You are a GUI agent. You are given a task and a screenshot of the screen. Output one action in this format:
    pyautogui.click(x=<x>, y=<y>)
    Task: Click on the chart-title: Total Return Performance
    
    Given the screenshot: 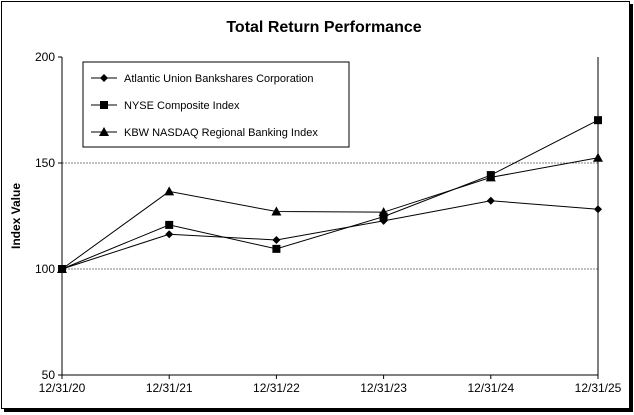 What is the action you would take?
    pyautogui.click(x=323, y=27)
    